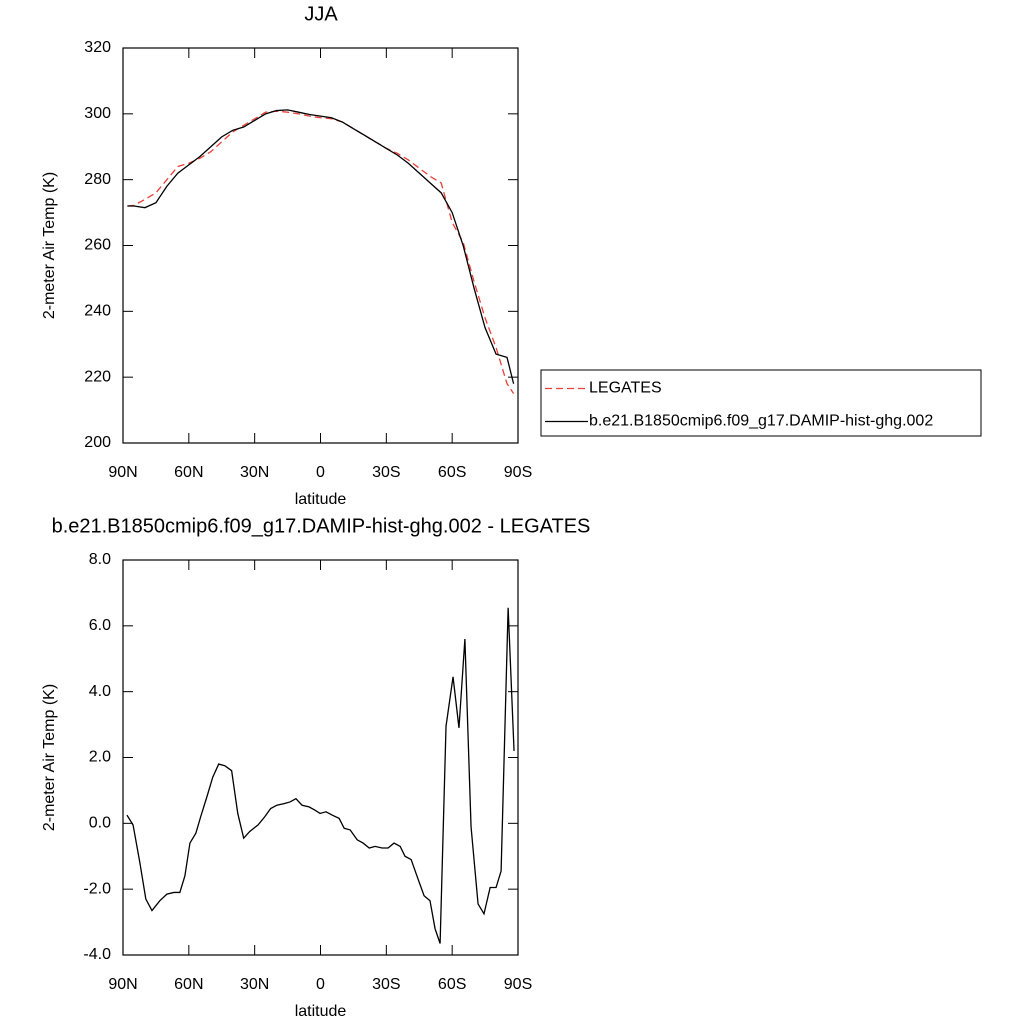 The height and width of the screenshot is (1024, 1024). I want to click on y-tick-label: 280, so click(97, 179).